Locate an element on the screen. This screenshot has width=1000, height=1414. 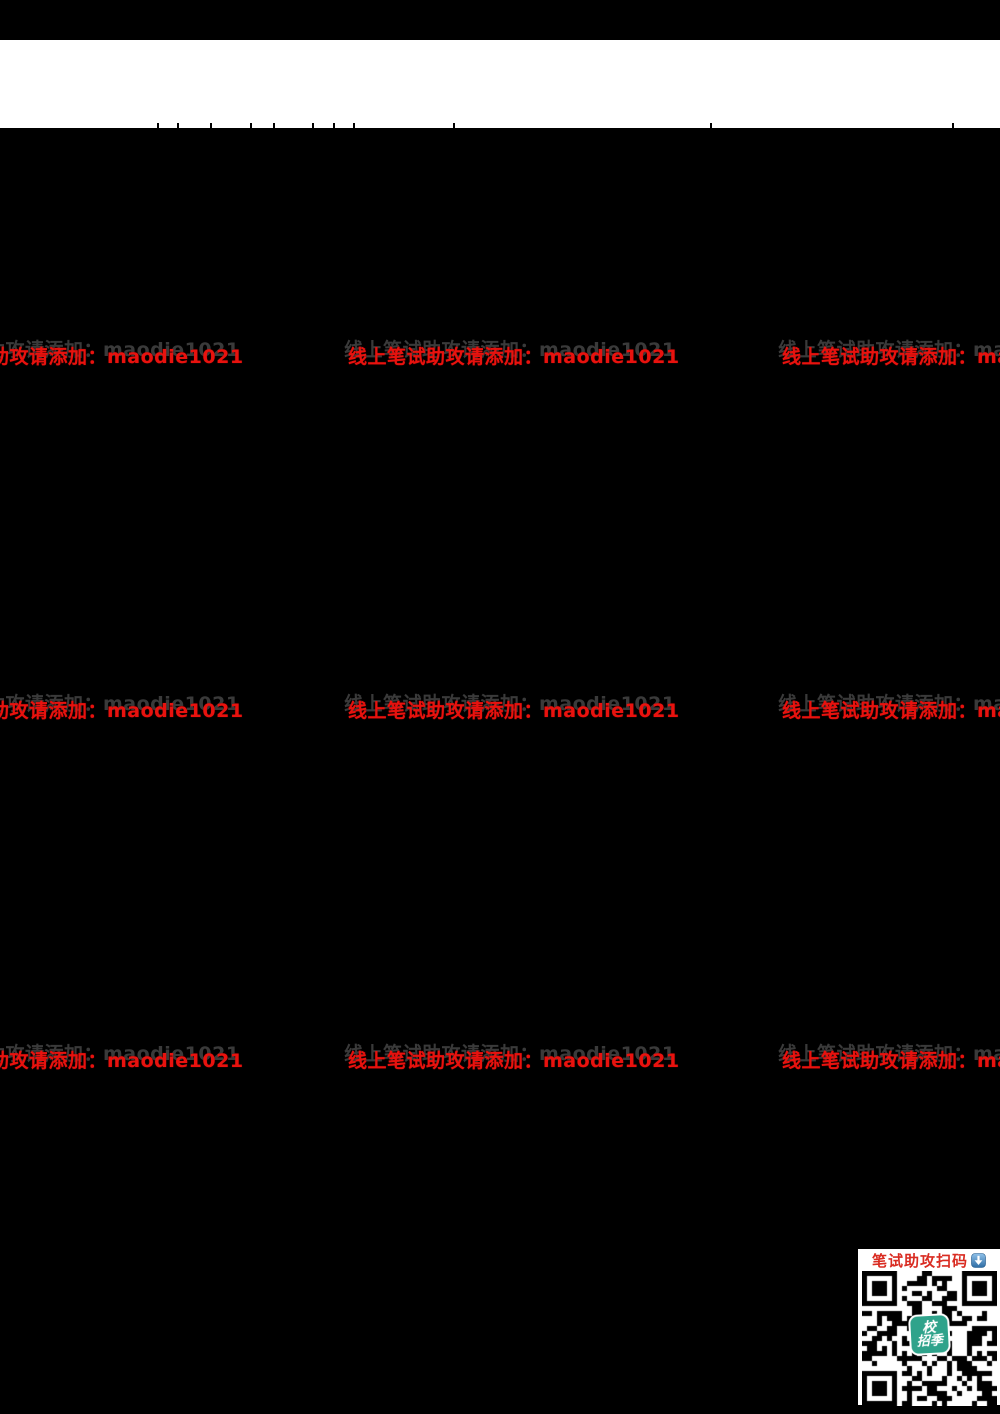
qr-badge-text-line1: 校 is located at coordinates (929, 1327).